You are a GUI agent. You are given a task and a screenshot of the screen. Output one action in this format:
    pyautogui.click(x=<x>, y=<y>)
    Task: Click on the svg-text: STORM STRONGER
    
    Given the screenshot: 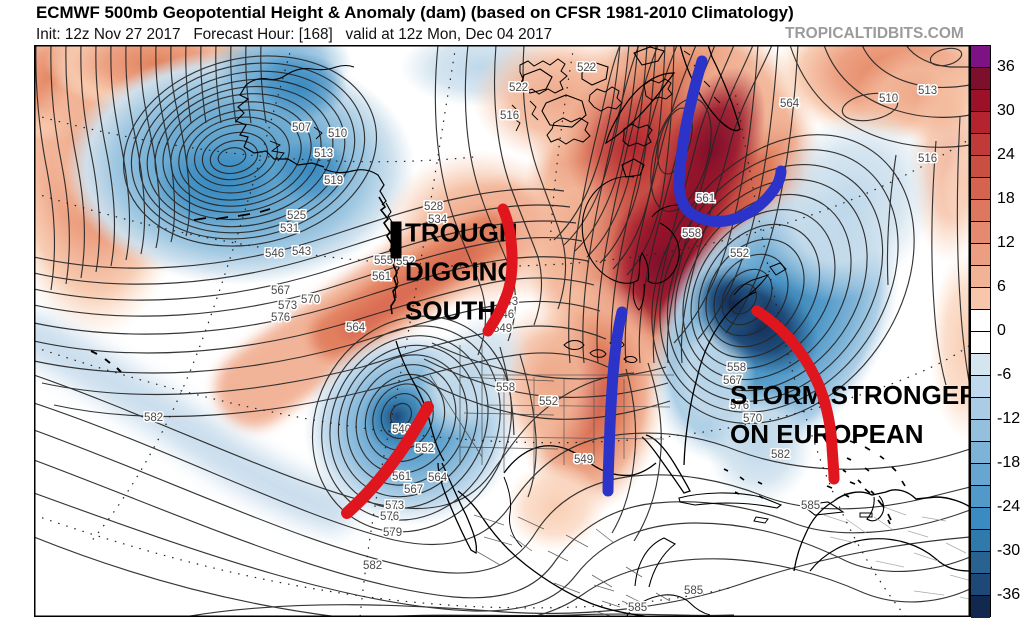 What is the action you would take?
    pyautogui.click(x=850, y=395)
    